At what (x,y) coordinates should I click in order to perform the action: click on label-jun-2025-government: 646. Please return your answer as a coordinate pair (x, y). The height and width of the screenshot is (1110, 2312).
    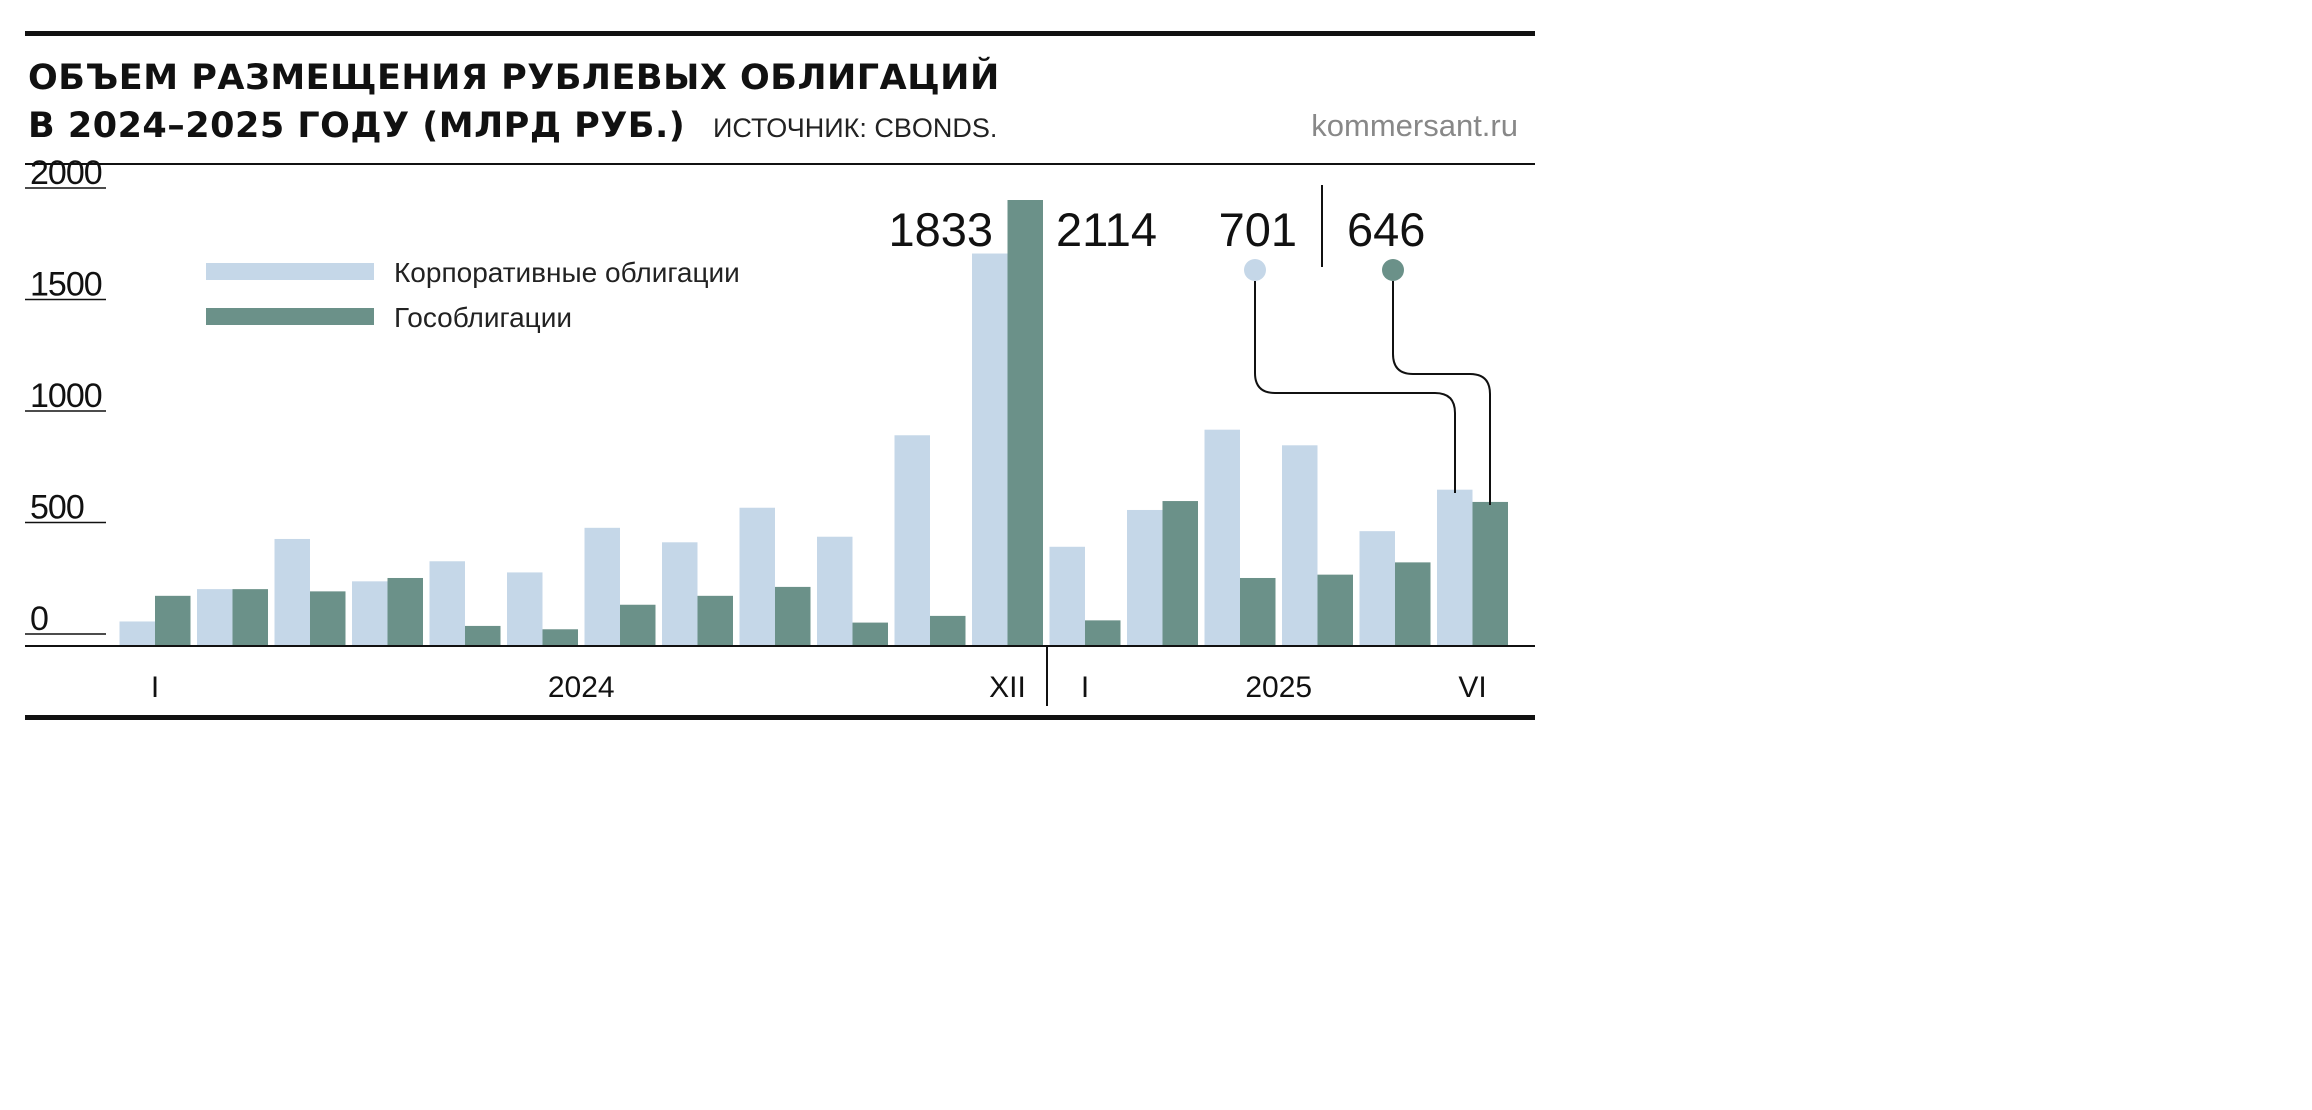
    Looking at the image, I should click on (1386, 229).